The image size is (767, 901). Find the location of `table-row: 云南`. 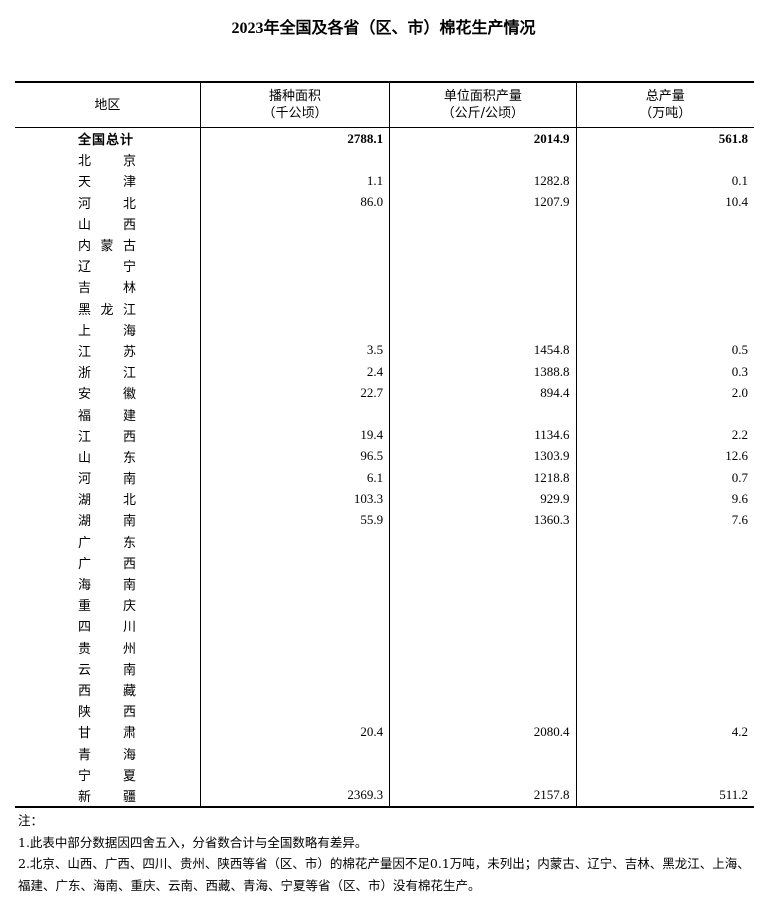

table-row: 云南 is located at coordinates (384, 668).